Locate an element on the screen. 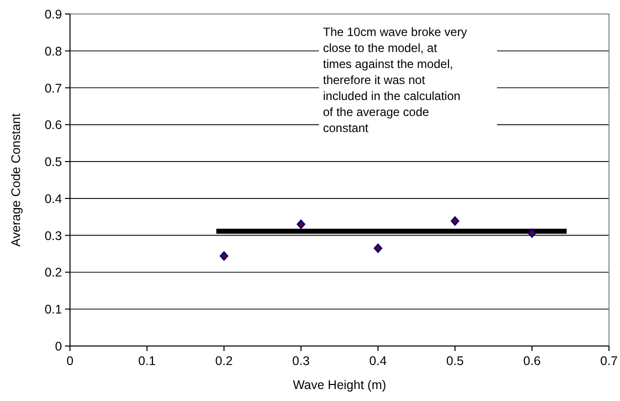  y-tick-label: 0.5 is located at coordinates (53, 162).